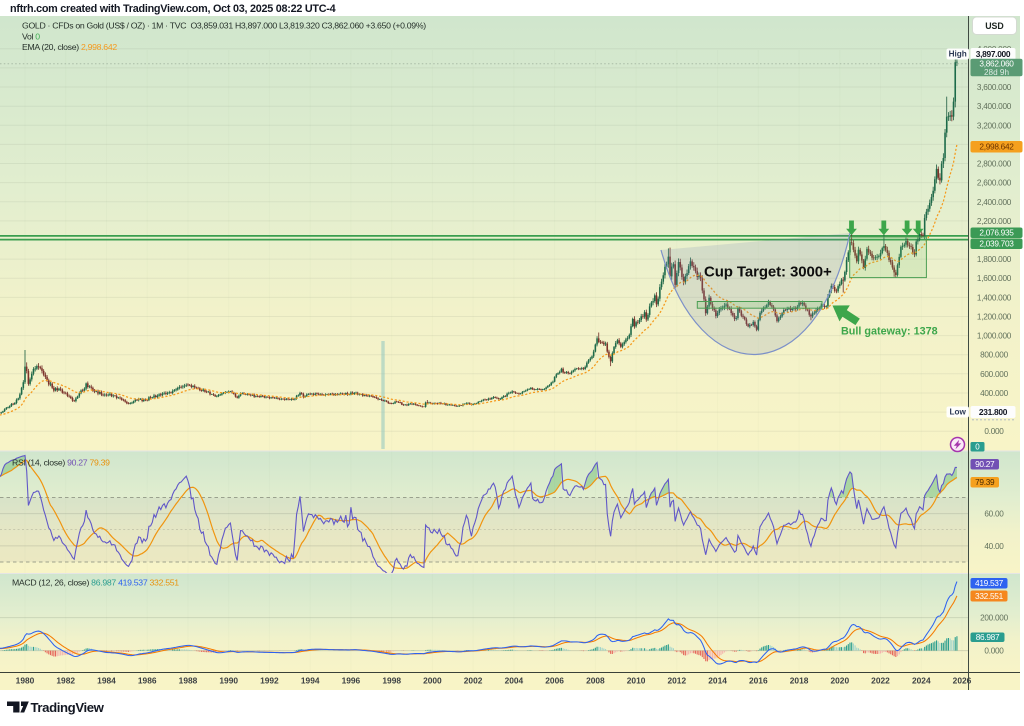 This screenshot has width=1024, height=726. Describe the element at coordinates (758, 681) in the screenshot. I see `svg-text: 2016` at that location.